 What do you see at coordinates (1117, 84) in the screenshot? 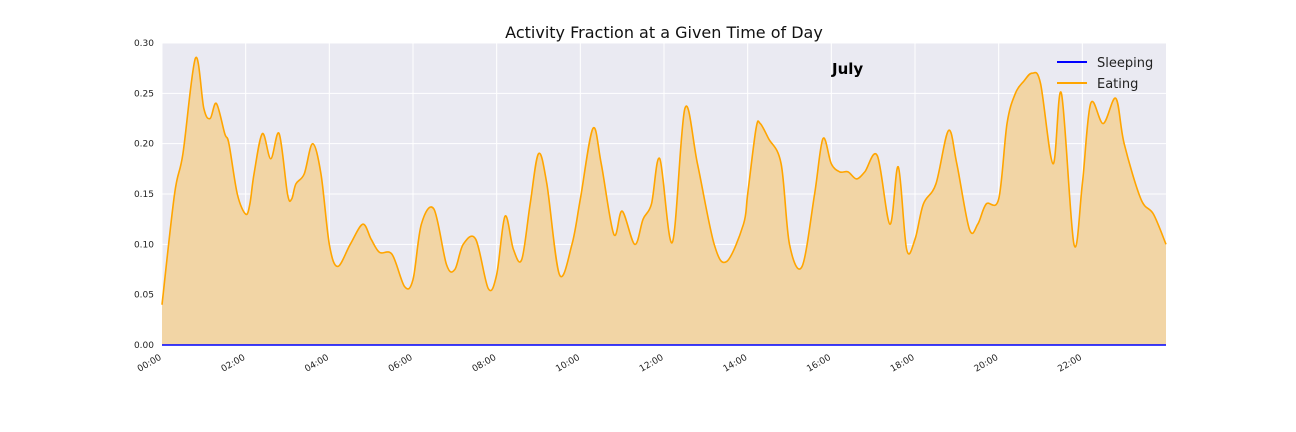
I see `legend-eating-label: Eating` at bounding box center [1117, 84].